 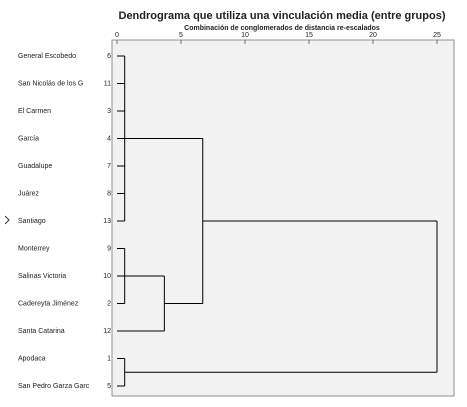 I want to click on case-number: 7, so click(x=109, y=166).